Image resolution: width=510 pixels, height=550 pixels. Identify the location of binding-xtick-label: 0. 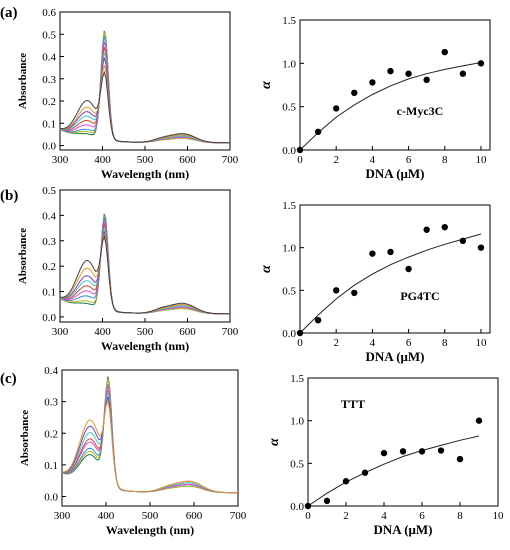
(300, 160).